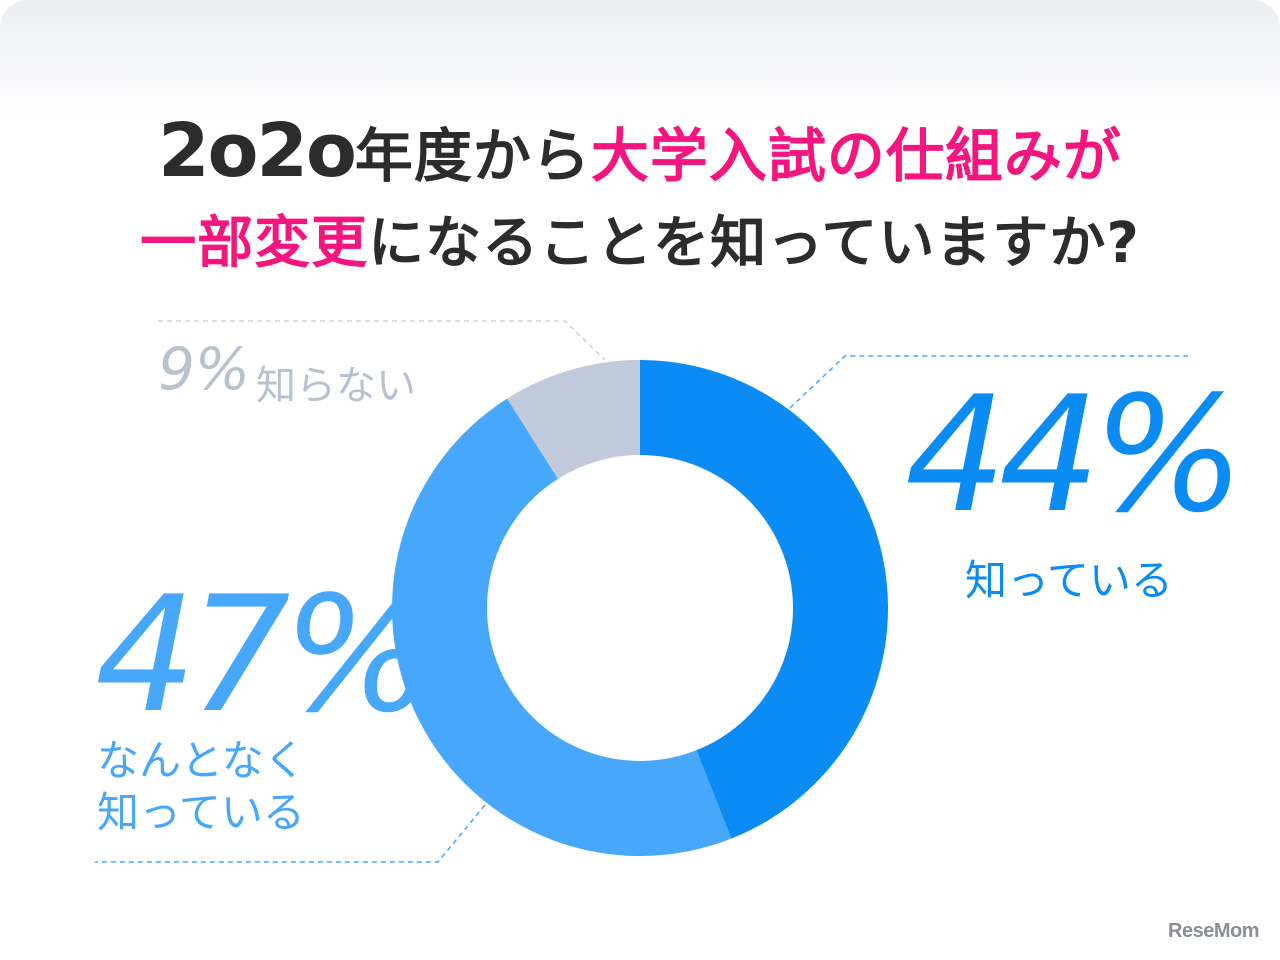  I want to click on slice-unknown-label: 知らない, so click(336, 386).